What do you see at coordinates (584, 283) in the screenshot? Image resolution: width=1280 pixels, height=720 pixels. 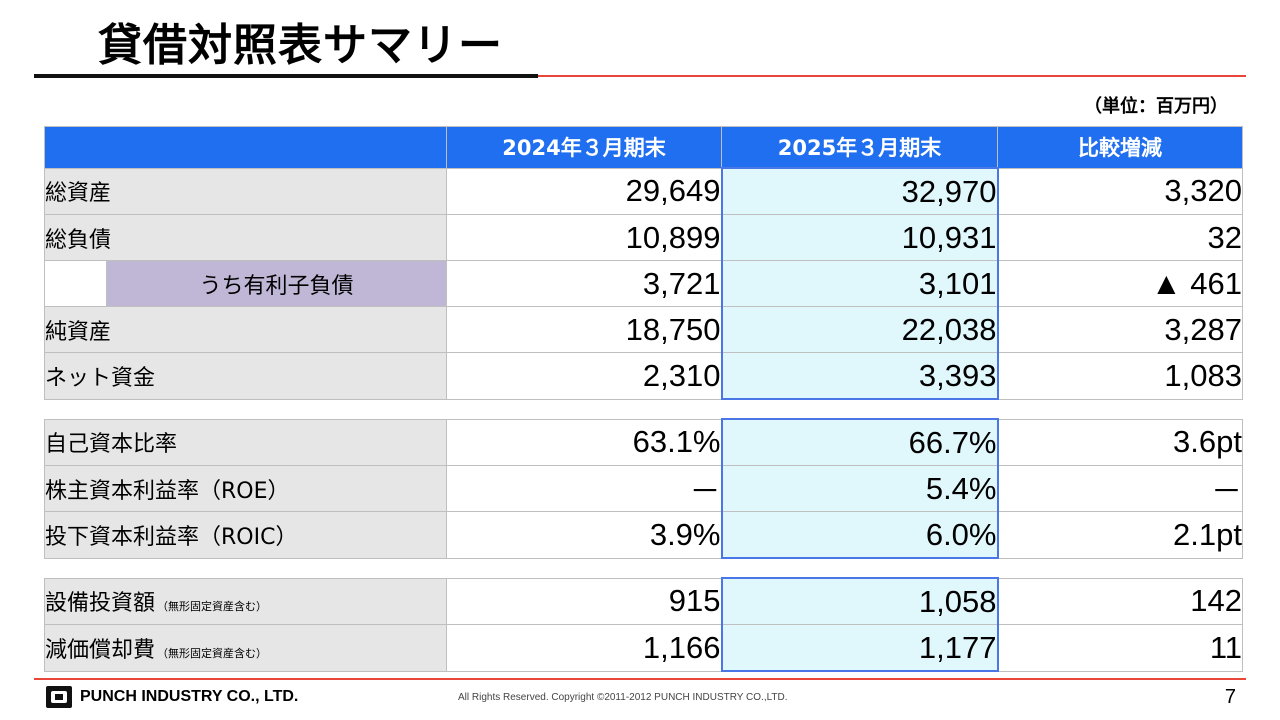 I see `value-fy2024: 3,721` at bounding box center [584, 283].